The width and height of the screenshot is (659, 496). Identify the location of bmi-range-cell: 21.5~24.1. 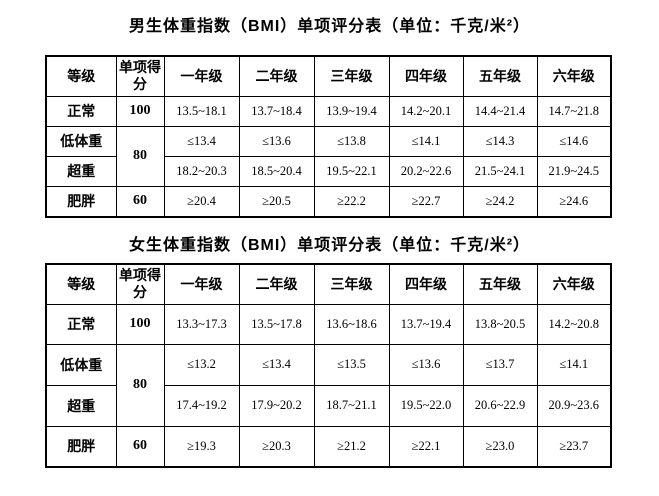
(500, 171).